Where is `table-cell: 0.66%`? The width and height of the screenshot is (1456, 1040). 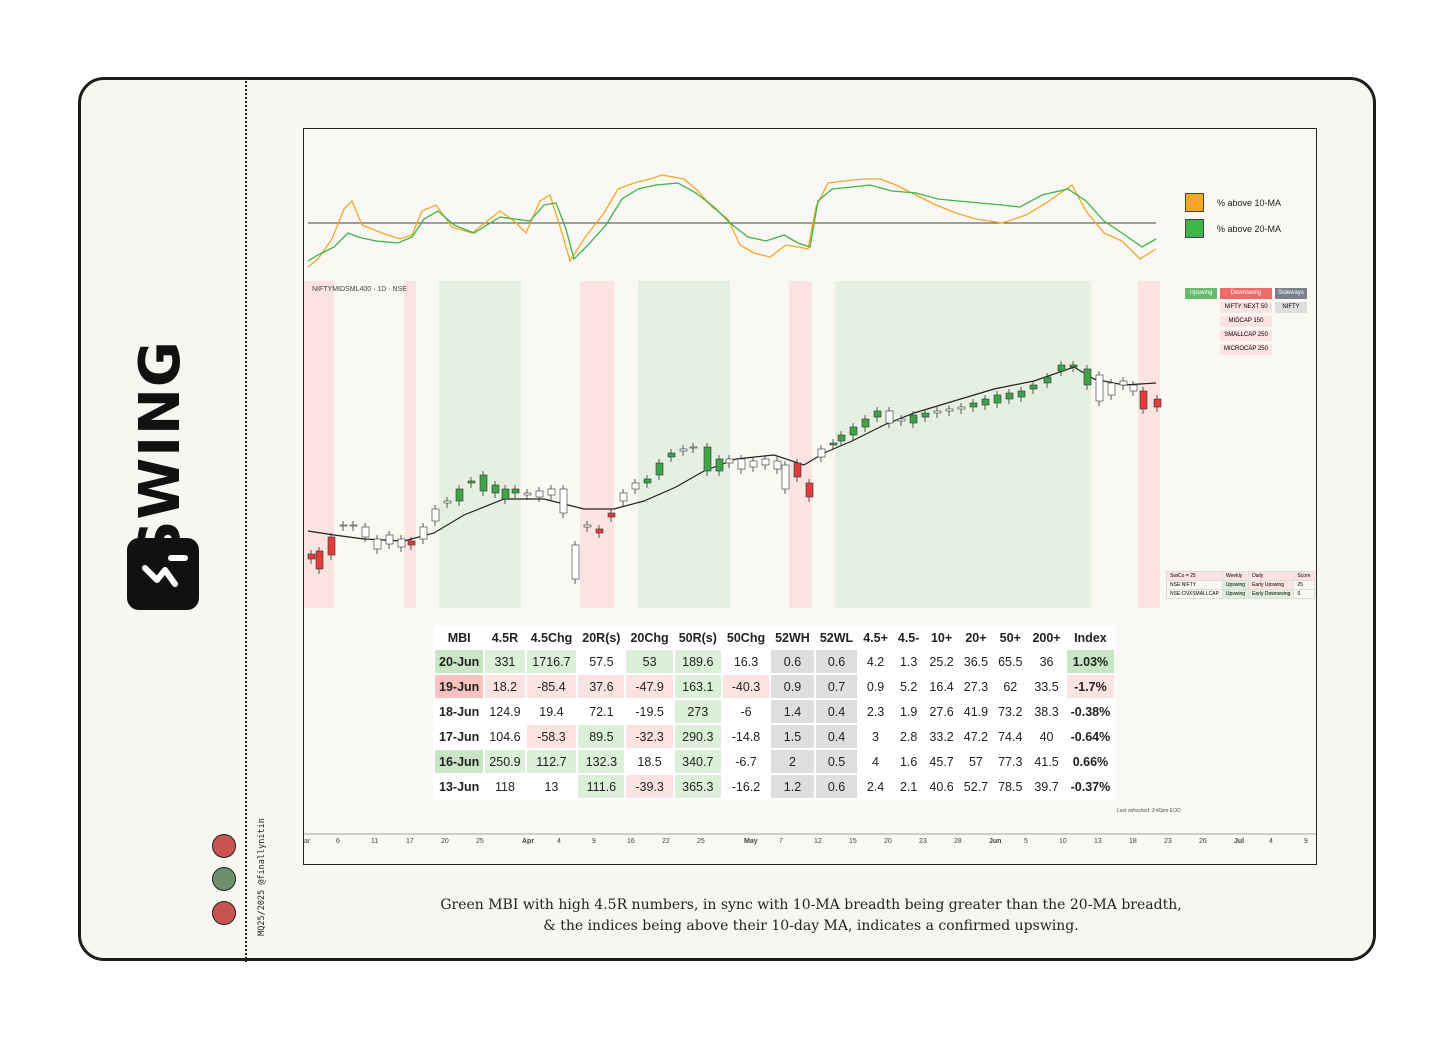 table-cell: 0.66% is located at coordinates (1090, 761).